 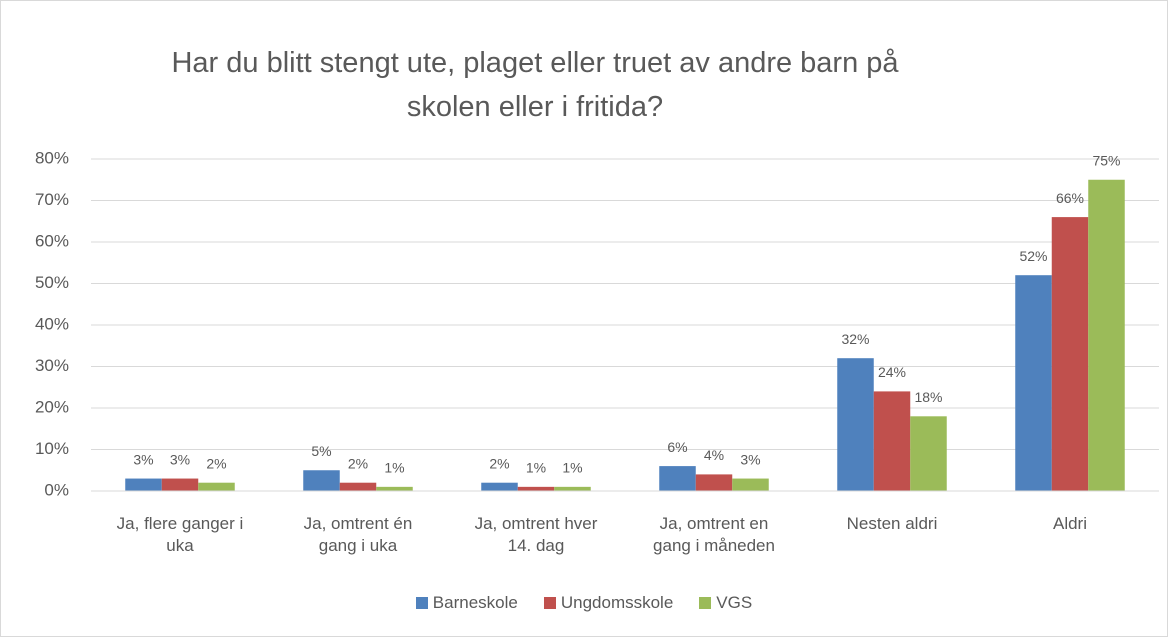 What do you see at coordinates (677, 447) in the screenshot?
I see `value-label: 6%` at bounding box center [677, 447].